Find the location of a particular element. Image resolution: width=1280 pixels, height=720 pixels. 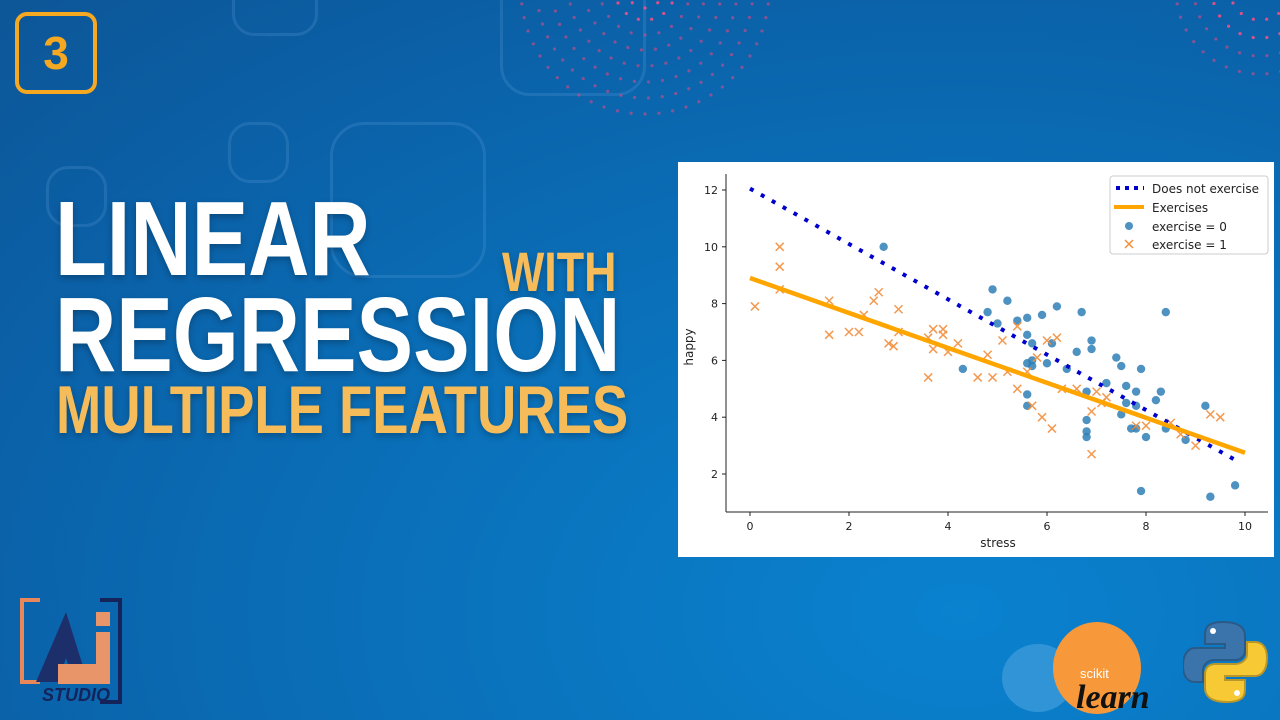

legend-x-icon is located at coordinates (1129, 244).